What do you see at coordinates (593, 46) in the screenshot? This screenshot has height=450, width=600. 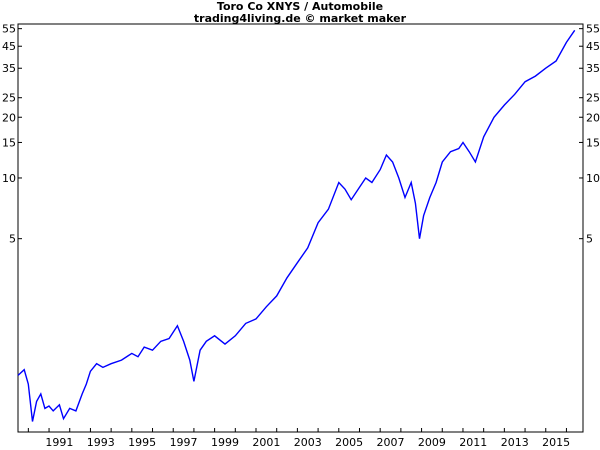 I see `y-tick-label-right: 45` at bounding box center [593, 46].